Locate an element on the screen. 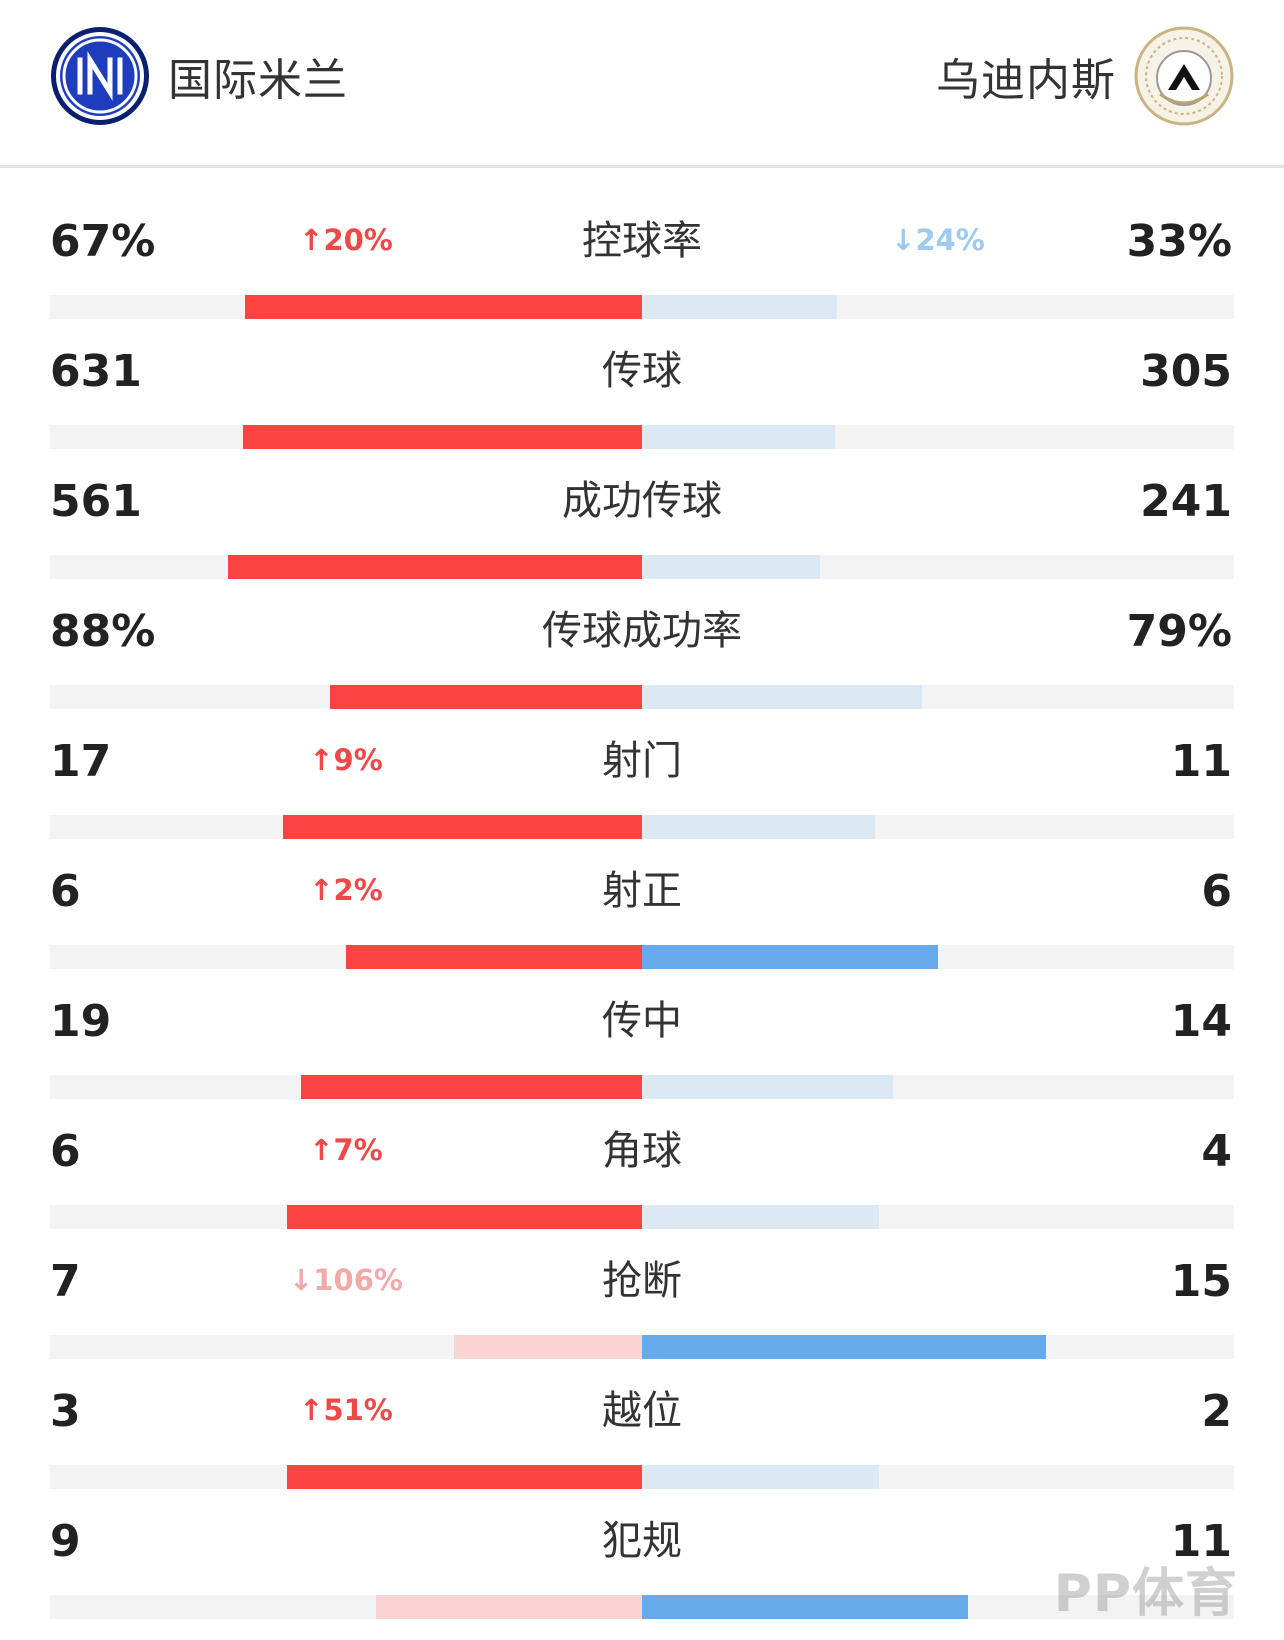 The width and height of the screenshot is (1284, 1640). home-value: 17 is located at coordinates (81, 761).